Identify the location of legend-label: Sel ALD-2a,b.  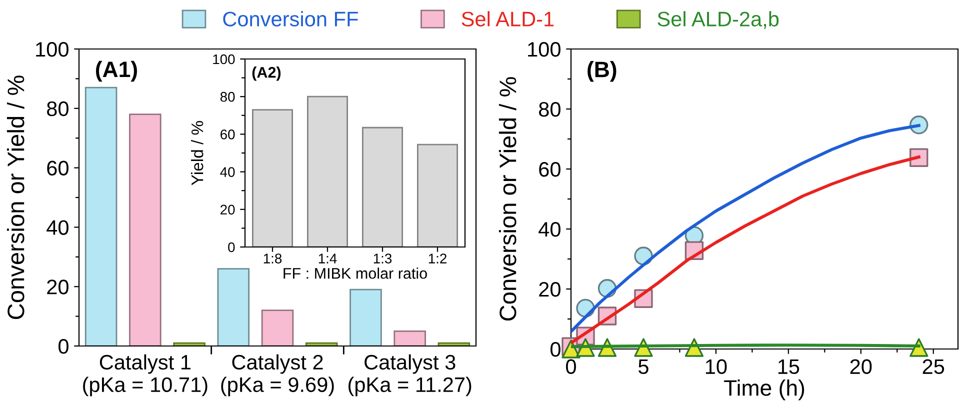
(718, 20).